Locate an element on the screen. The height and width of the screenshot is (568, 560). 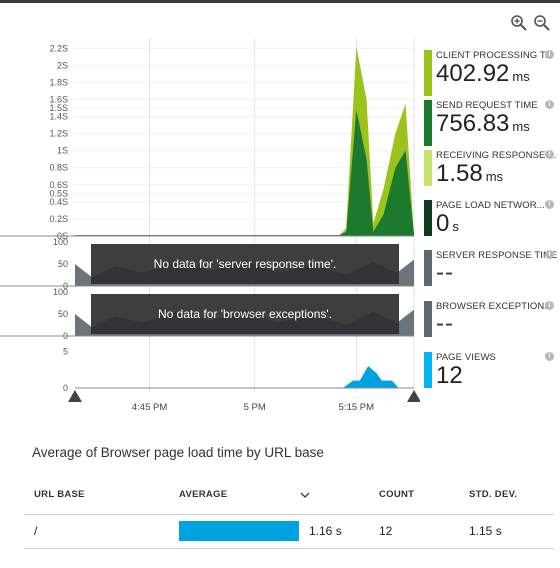
tile-value-number: 1.58 is located at coordinates (459, 173).